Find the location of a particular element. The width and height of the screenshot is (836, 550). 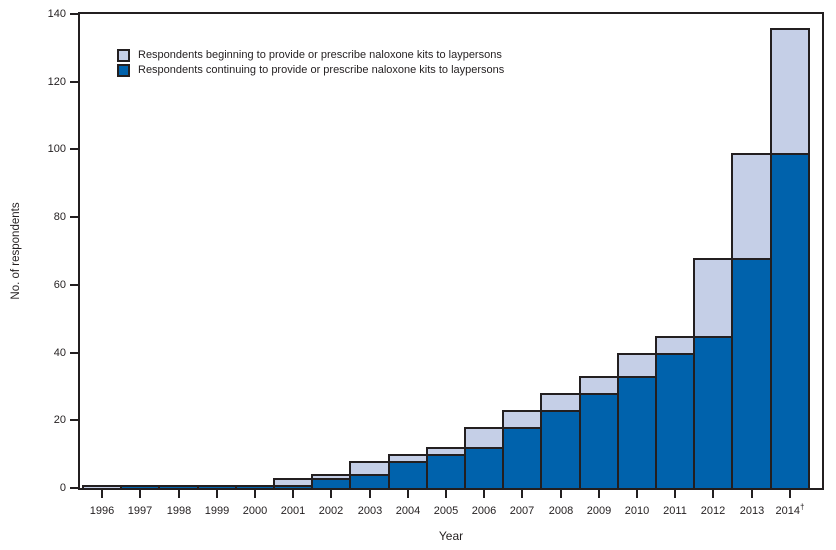

y-tick-label-100: 100 is located at coordinates (56, 149).